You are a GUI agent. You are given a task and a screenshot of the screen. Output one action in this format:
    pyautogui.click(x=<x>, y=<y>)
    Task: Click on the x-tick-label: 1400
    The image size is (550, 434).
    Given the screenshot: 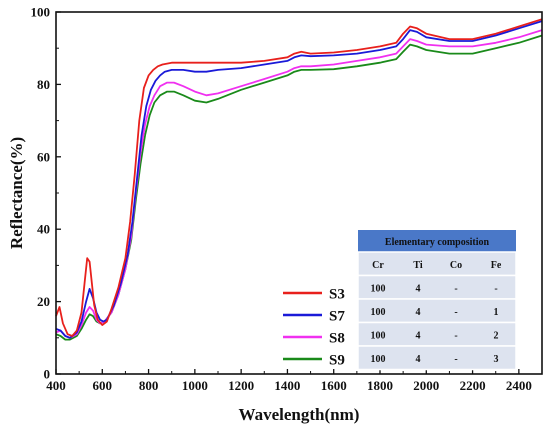 What is the action you would take?
    pyautogui.click(x=287, y=385)
    